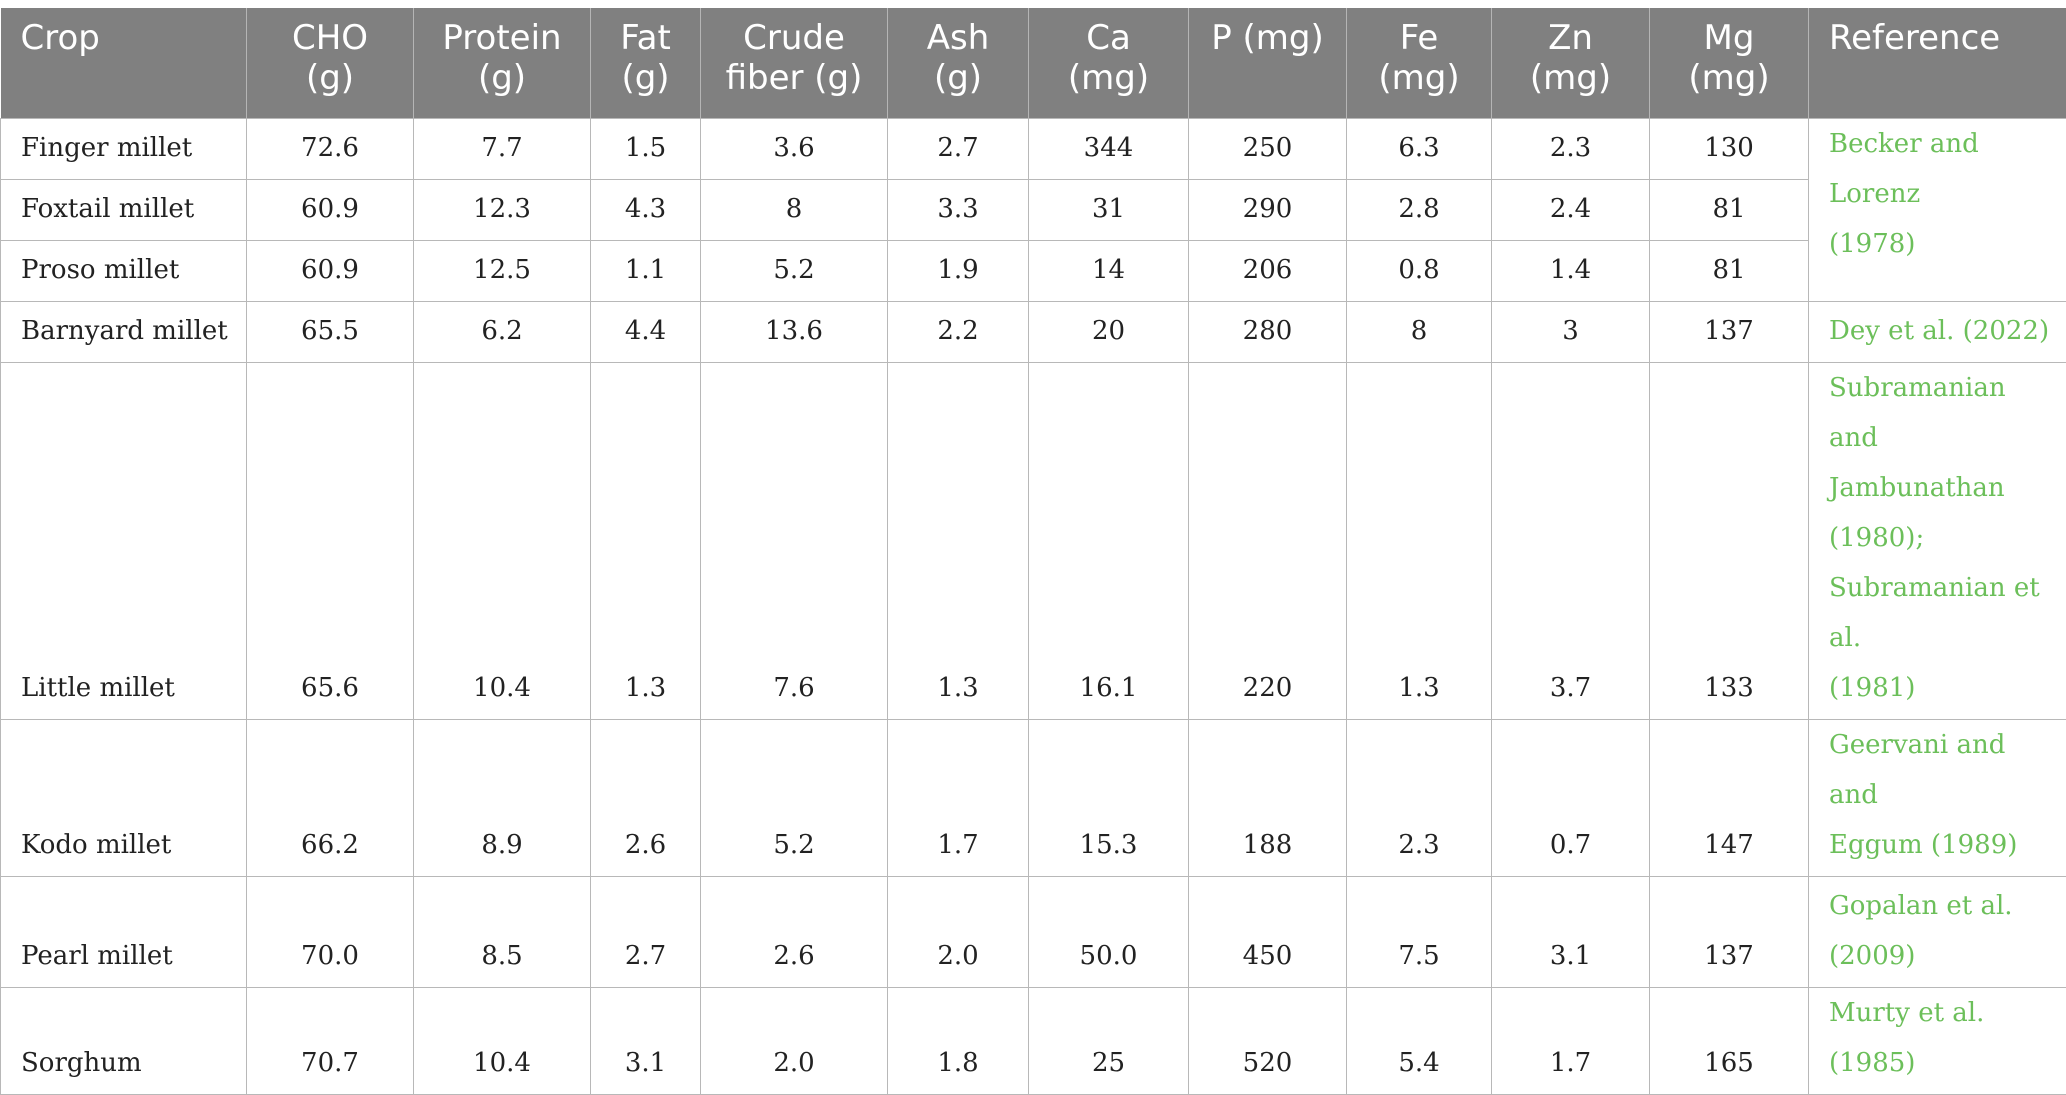 This screenshot has height=1095, width=2066. I want to click on protein-value: 8.5, so click(502, 931).